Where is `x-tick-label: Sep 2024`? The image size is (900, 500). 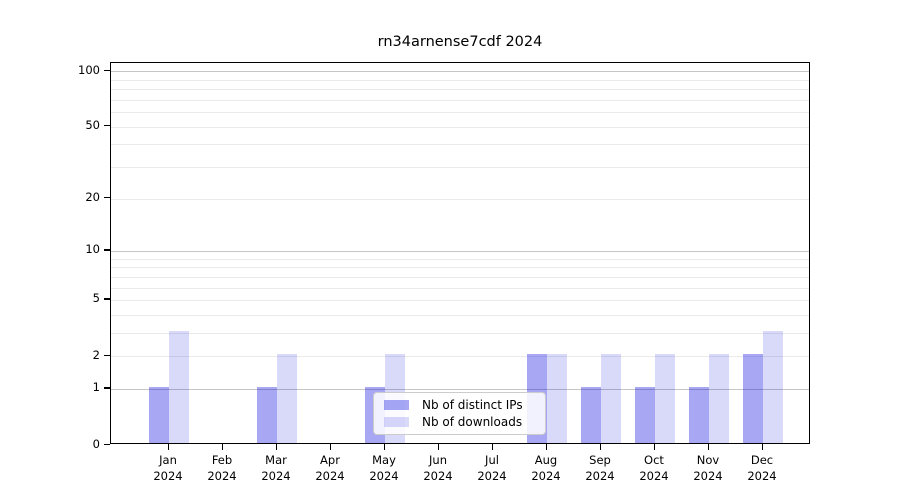 x-tick-label: Sep 2024 is located at coordinates (600, 468).